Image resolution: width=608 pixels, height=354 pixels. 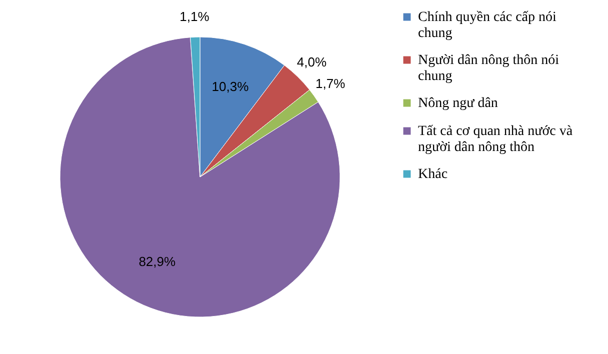 I want to click on data-label: 10,3%, so click(x=231, y=86).